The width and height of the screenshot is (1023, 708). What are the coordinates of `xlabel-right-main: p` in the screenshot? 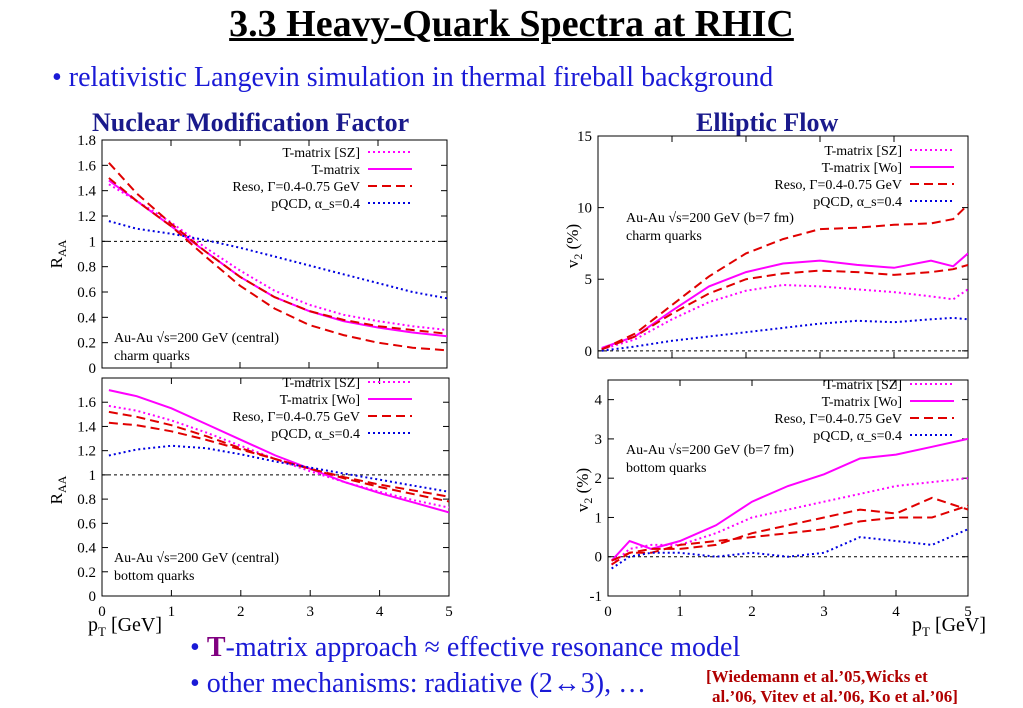 It's located at (917, 625).